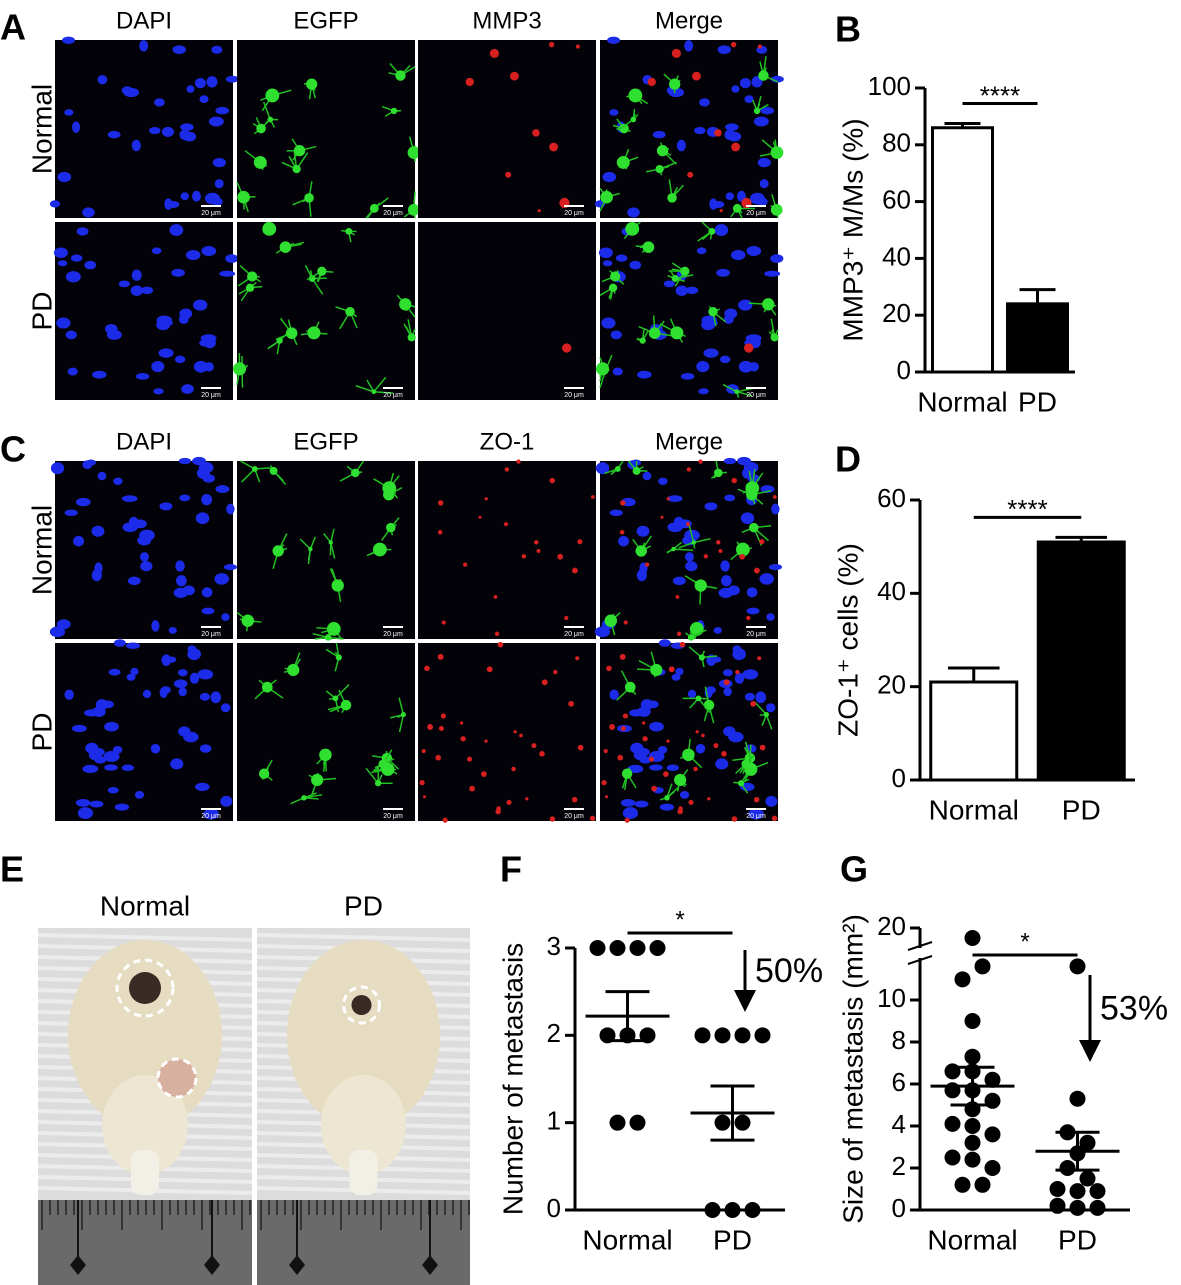 Image resolution: width=1181 pixels, height=1285 pixels. I want to click on photo-label: PD, so click(363, 905).